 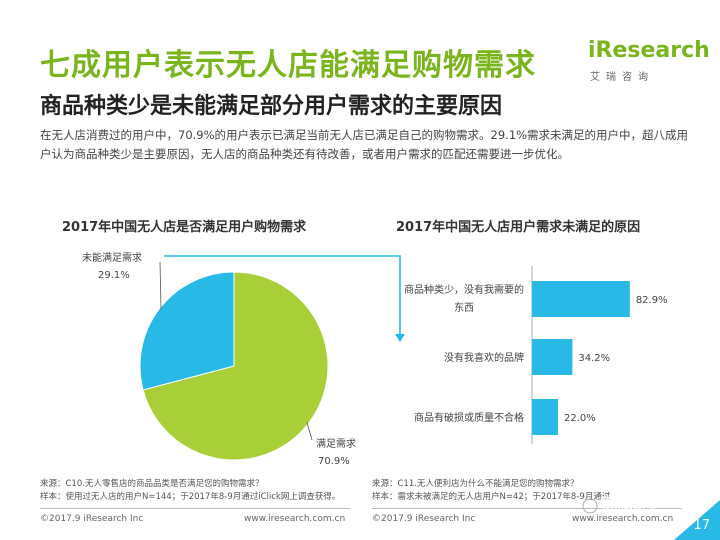 I want to click on page-corner-shape, so click(x=697, y=520).